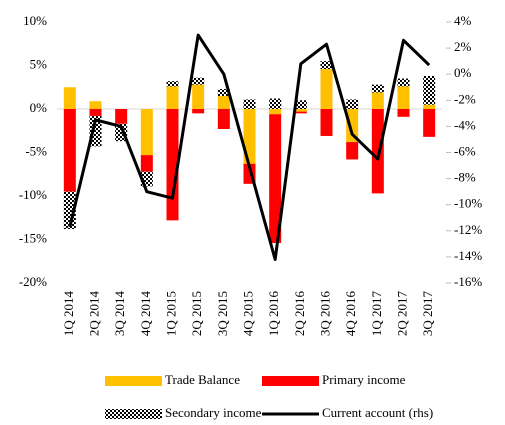 Image resolution: width=505 pixels, height=425 pixels. What do you see at coordinates (36, 150) in the screenshot?
I see `y-tick-label: -5%` at bounding box center [36, 150].